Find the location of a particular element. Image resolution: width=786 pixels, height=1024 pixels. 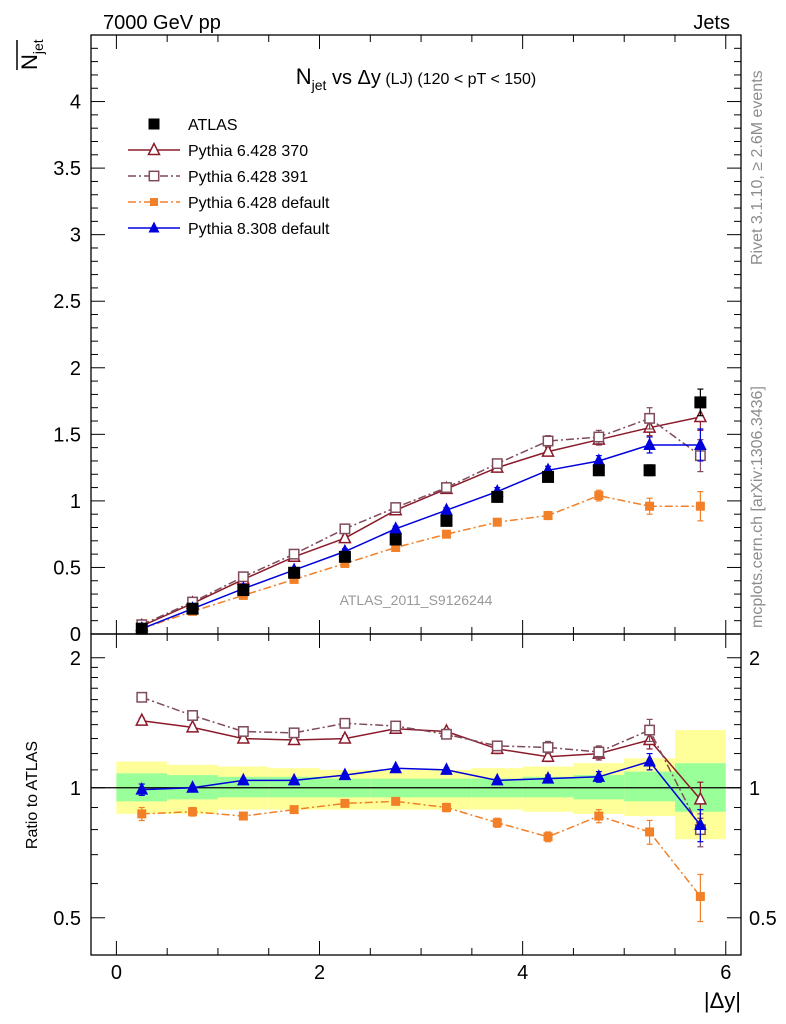

rivet-version-text: Rivet 3.1.10, ≥ 2.6M events is located at coordinates (757, 167).